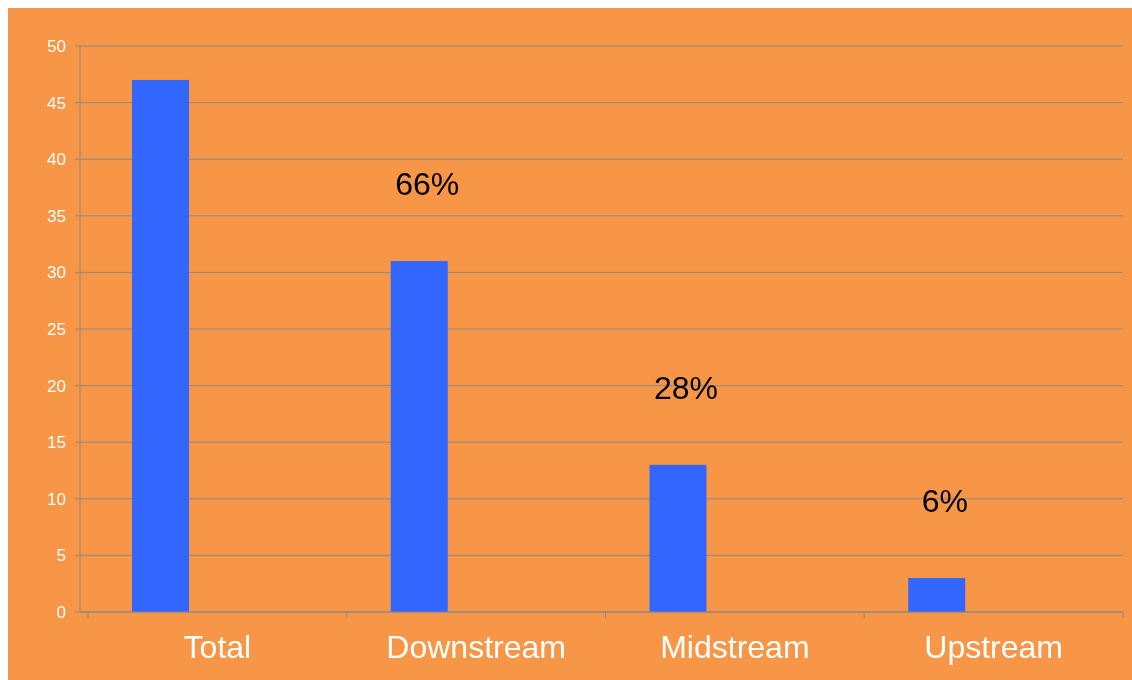 The image size is (1132, 680). Describe the element at coordinates (56, 46) in the screenshot. I see `y-tick-label: 50` at that location.